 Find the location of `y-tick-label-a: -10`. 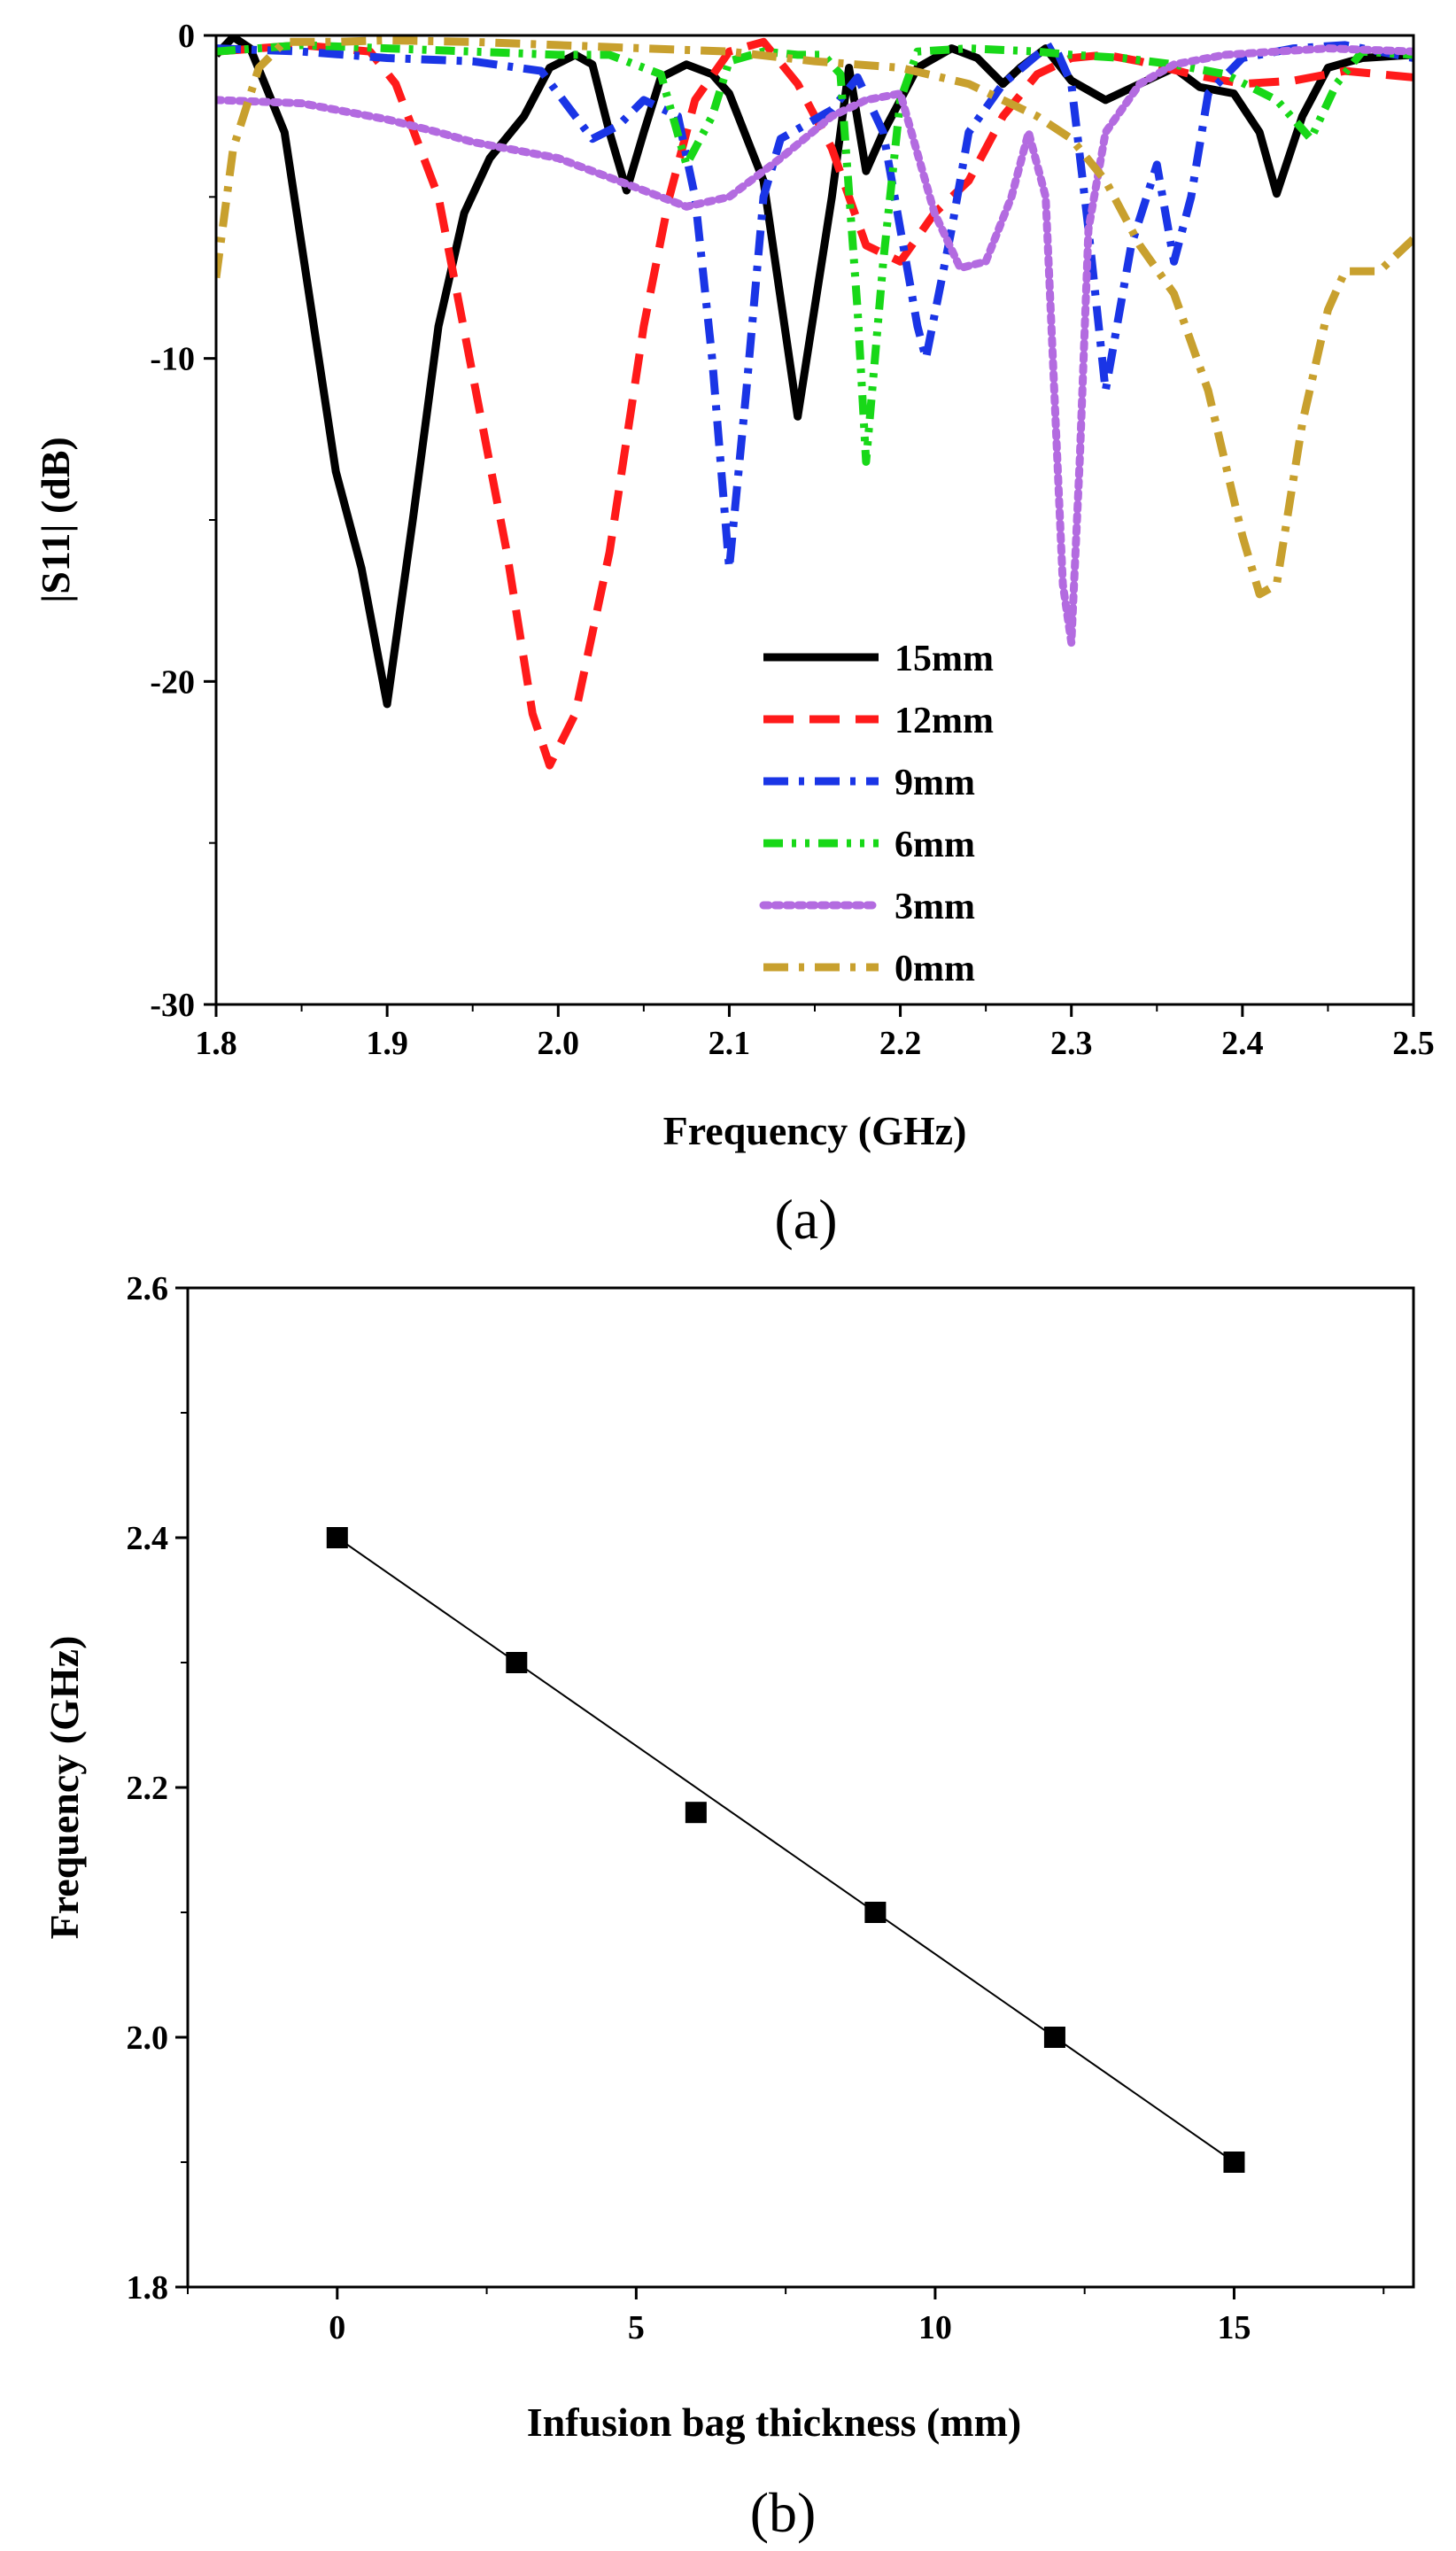

y-tick-label-a: -10 is located at coordinates (172, 359).